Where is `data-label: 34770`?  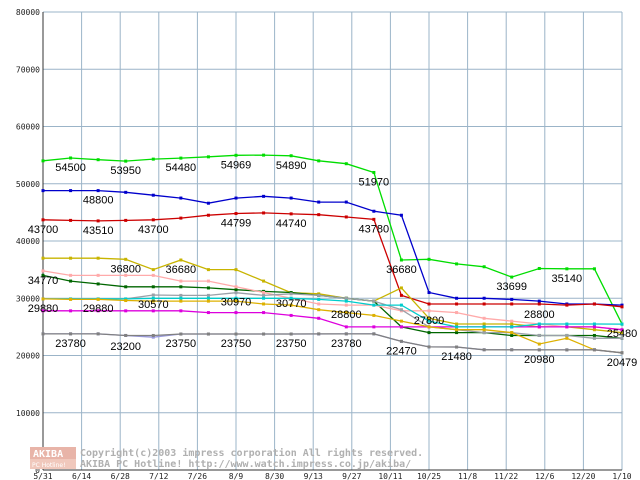
data-label: 34770 is located at coordinates (43, 281).